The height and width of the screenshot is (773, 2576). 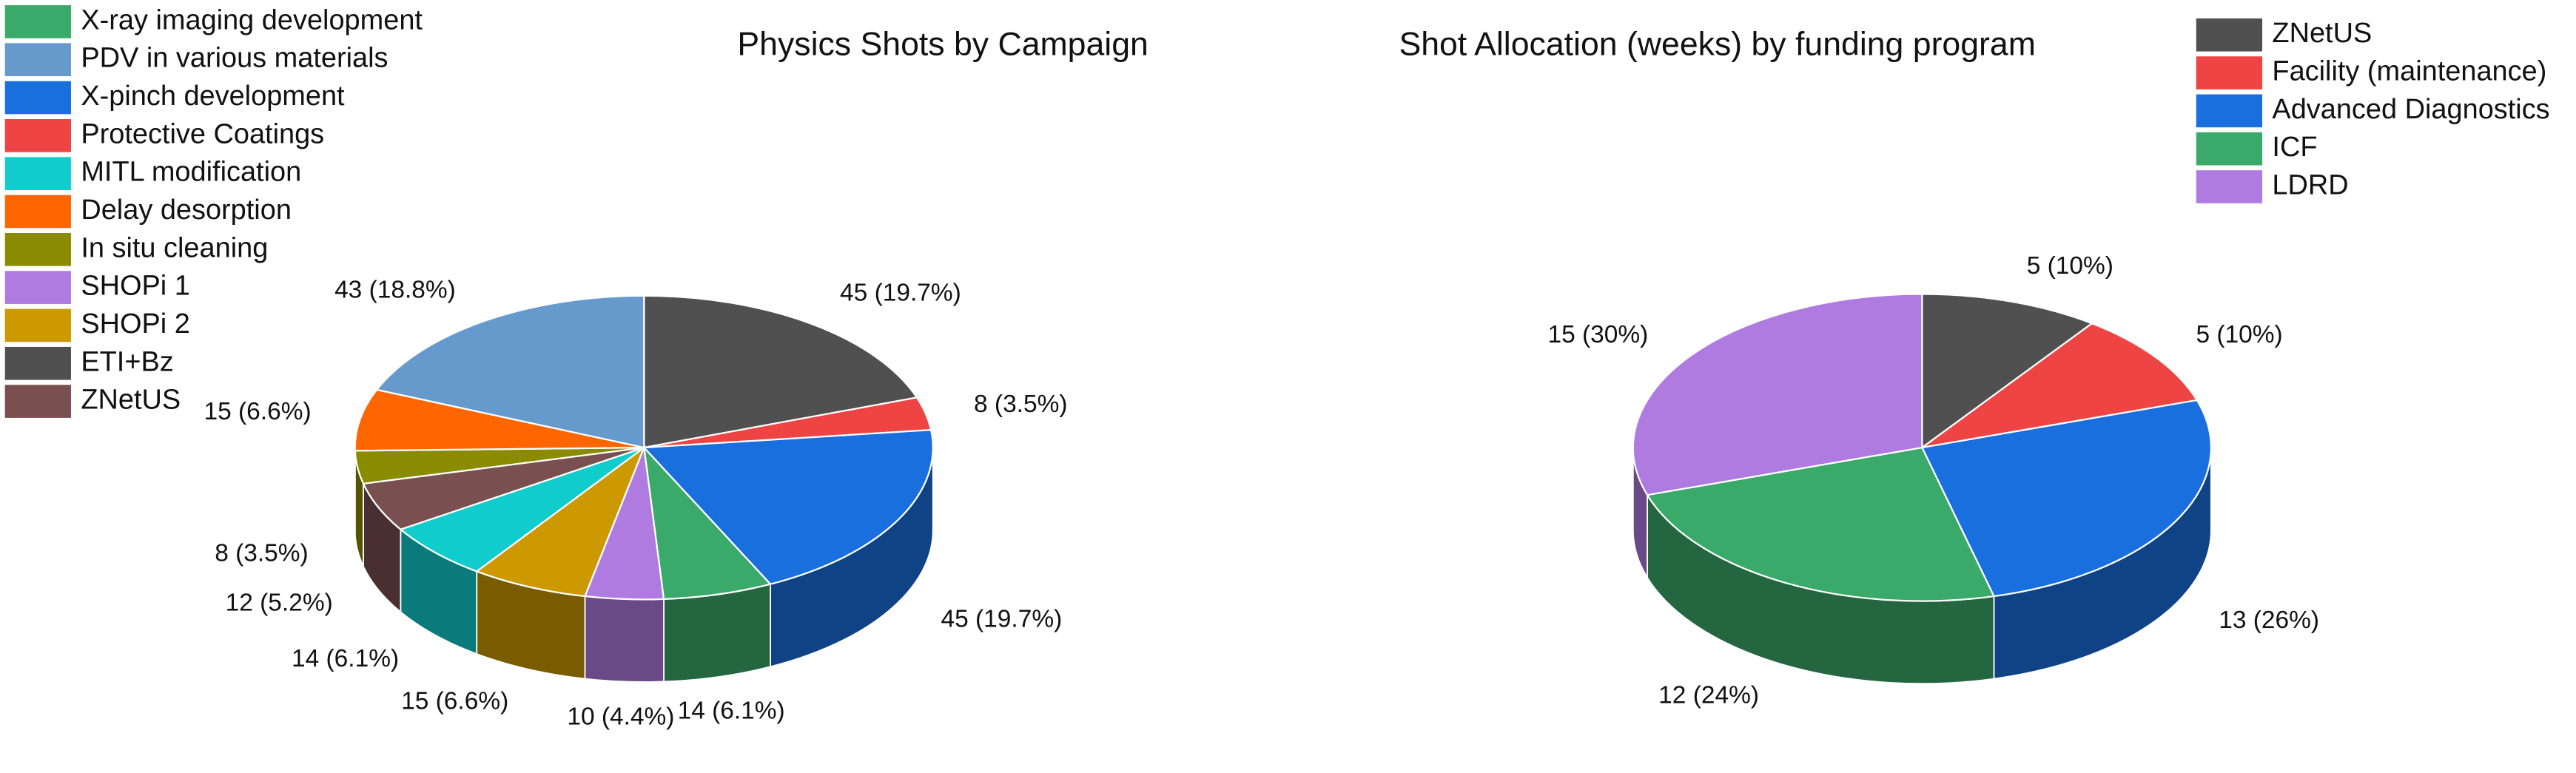 I want to click on data-label: 15 (30%), so click(x=1597, y=334).